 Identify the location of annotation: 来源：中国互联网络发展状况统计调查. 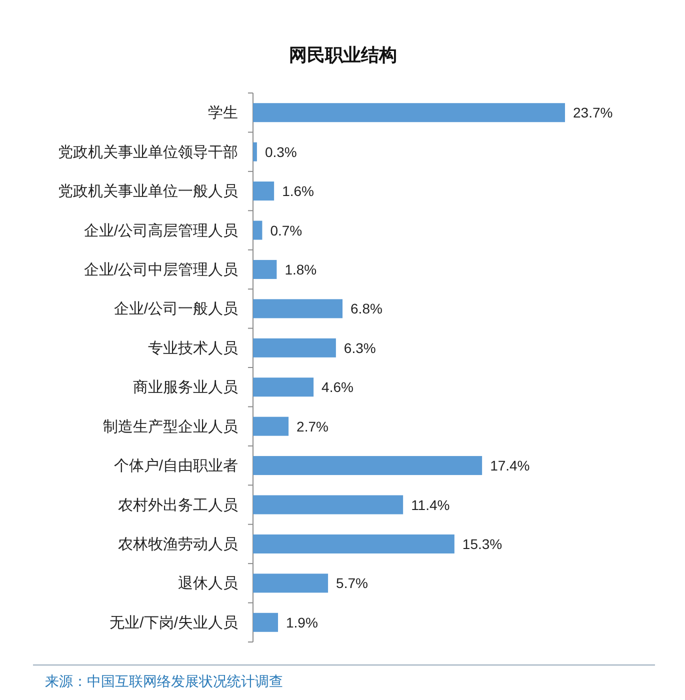
(164, 681).